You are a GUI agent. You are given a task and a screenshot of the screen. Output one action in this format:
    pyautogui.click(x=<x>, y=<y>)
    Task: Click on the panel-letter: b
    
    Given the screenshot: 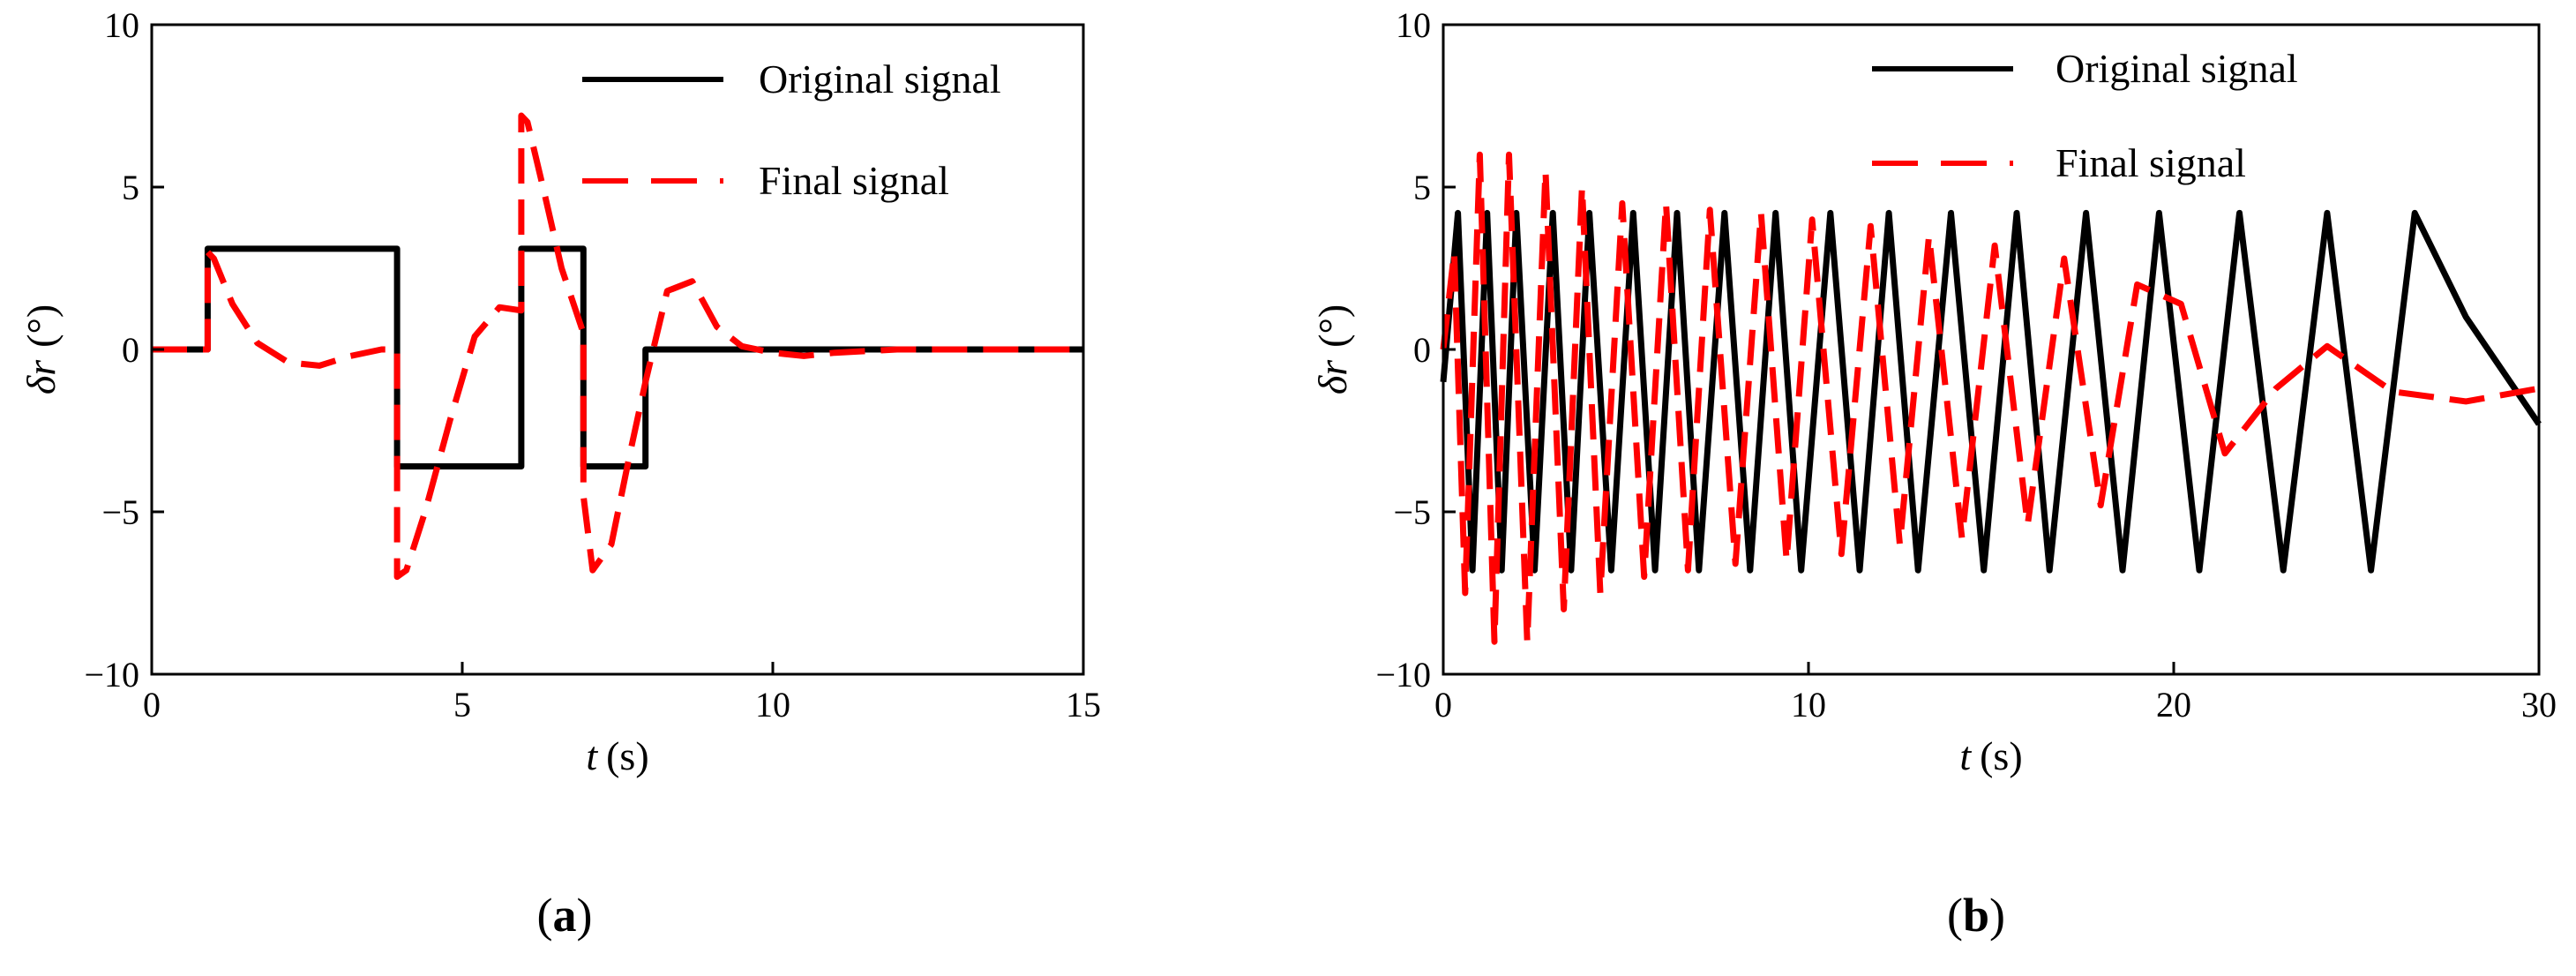 What is the action you would take?
    pyautogui.click(x=1976, y=915)
    